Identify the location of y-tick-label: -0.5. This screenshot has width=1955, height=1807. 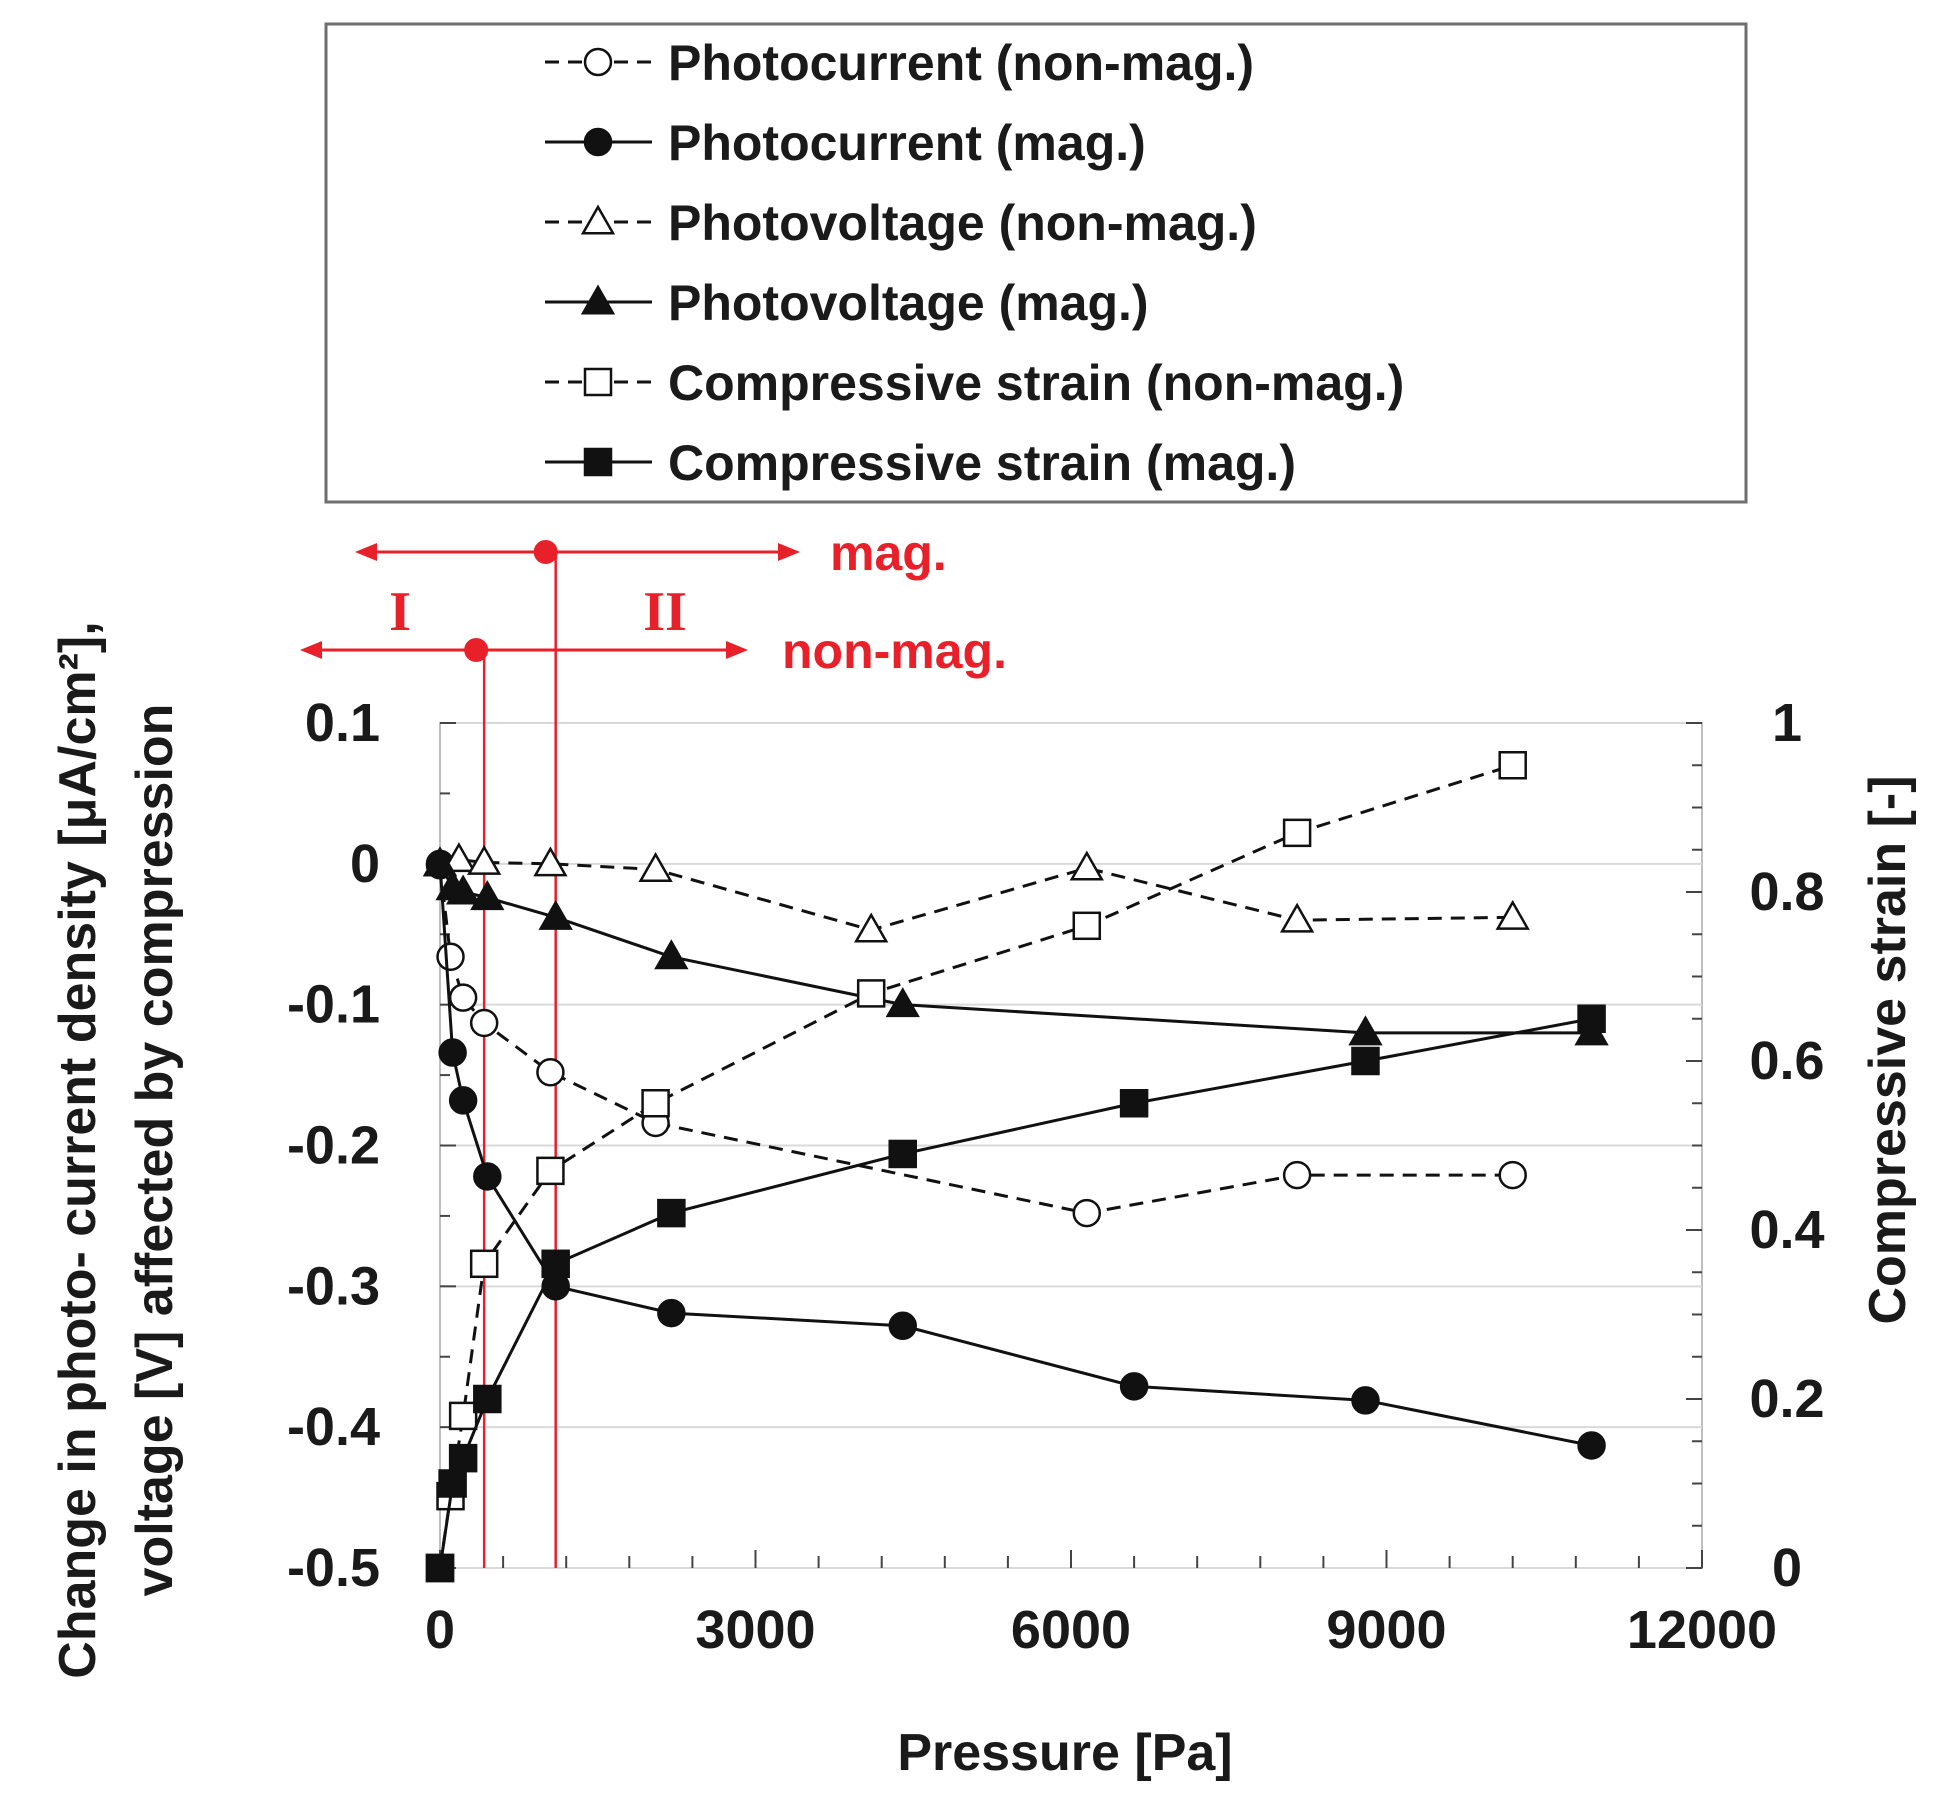
(333, 1568).